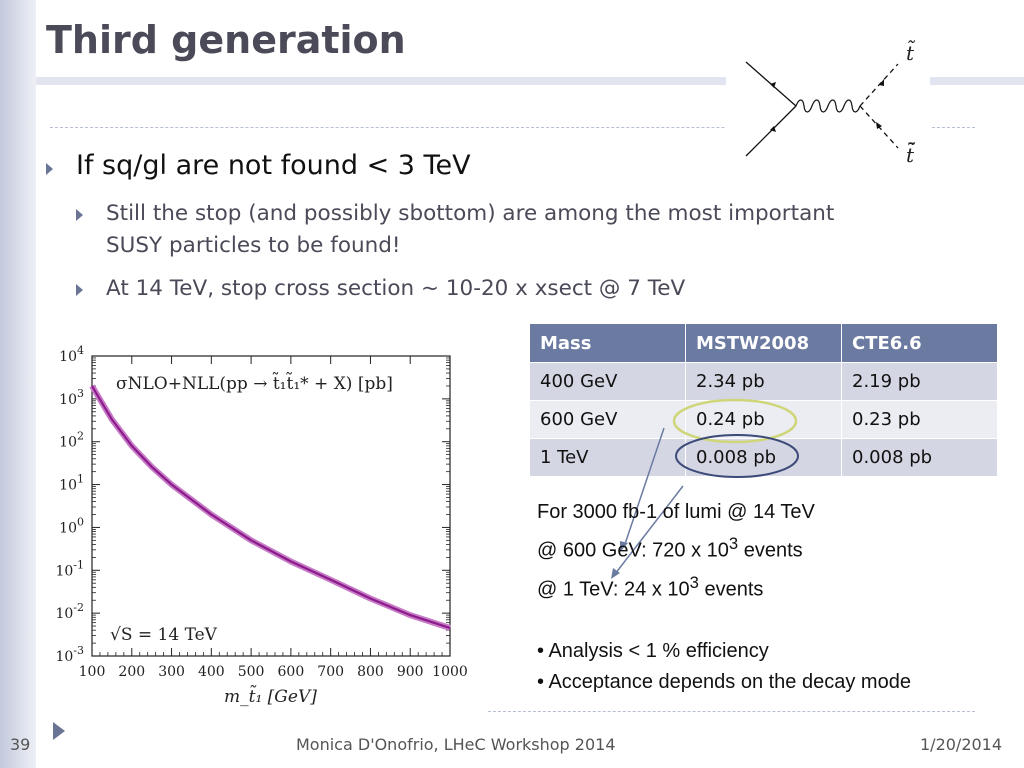 The image size is (1024, 768). I want to click on notes-lumi-line: For 3000 fb-1 of lumi @ 14 TeV, so click(676, 512).